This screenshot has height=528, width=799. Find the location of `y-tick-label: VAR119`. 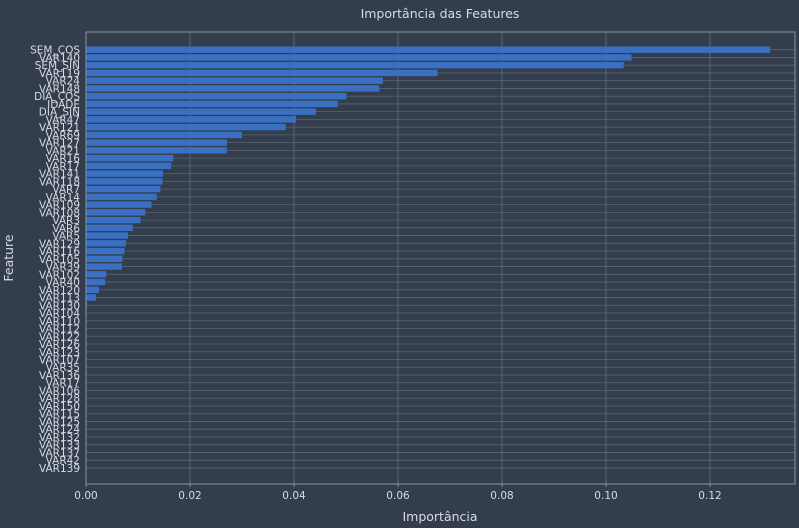

y-tick-label: VAR119 is located at coordinates (59, 74).